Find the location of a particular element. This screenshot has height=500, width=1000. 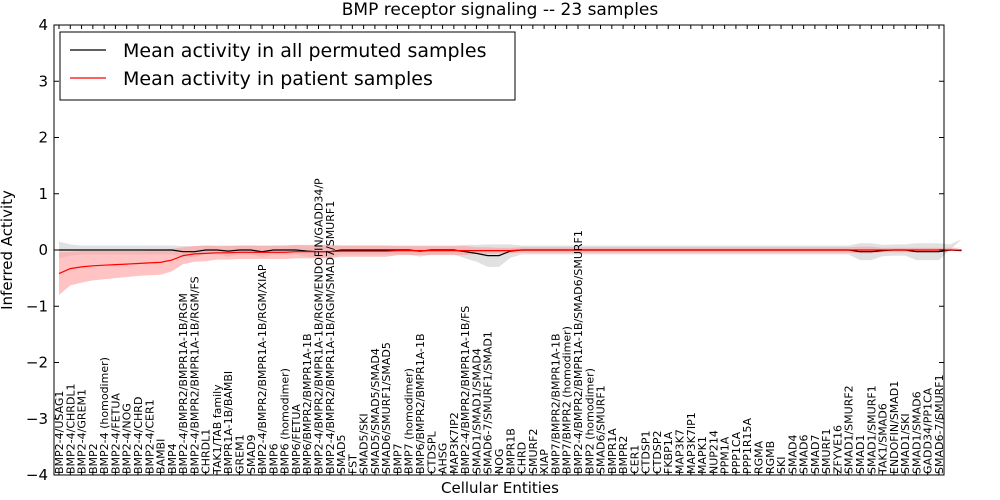

line-patient is located at coordinates (510, 262).